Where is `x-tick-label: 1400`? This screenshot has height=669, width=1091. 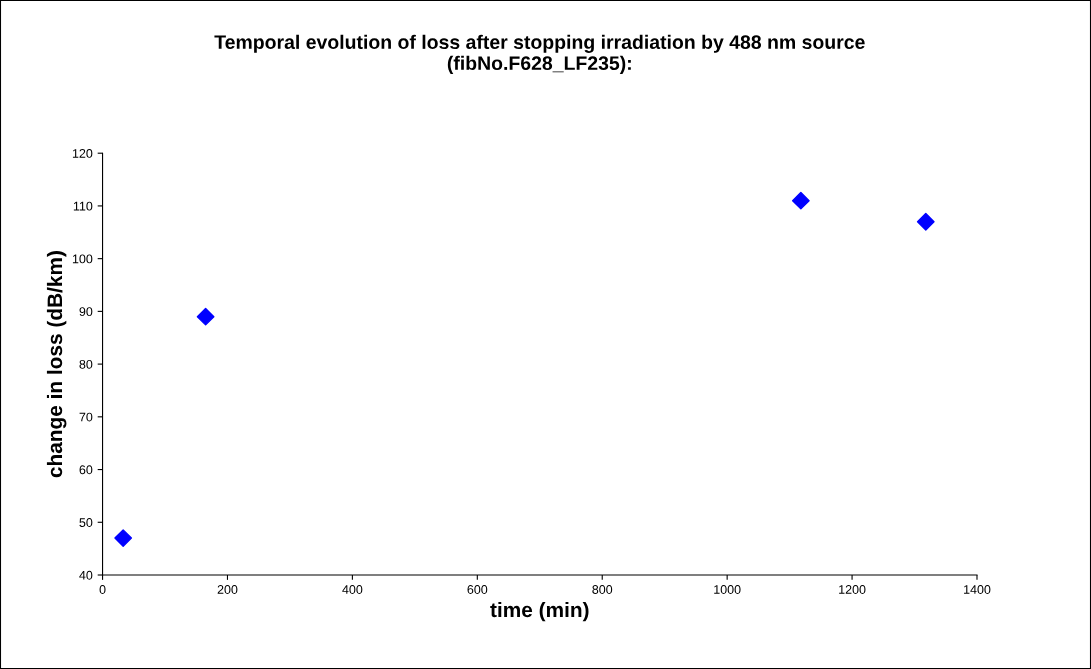
x-tick-label: 1400 is located at coordinates (977, 589).